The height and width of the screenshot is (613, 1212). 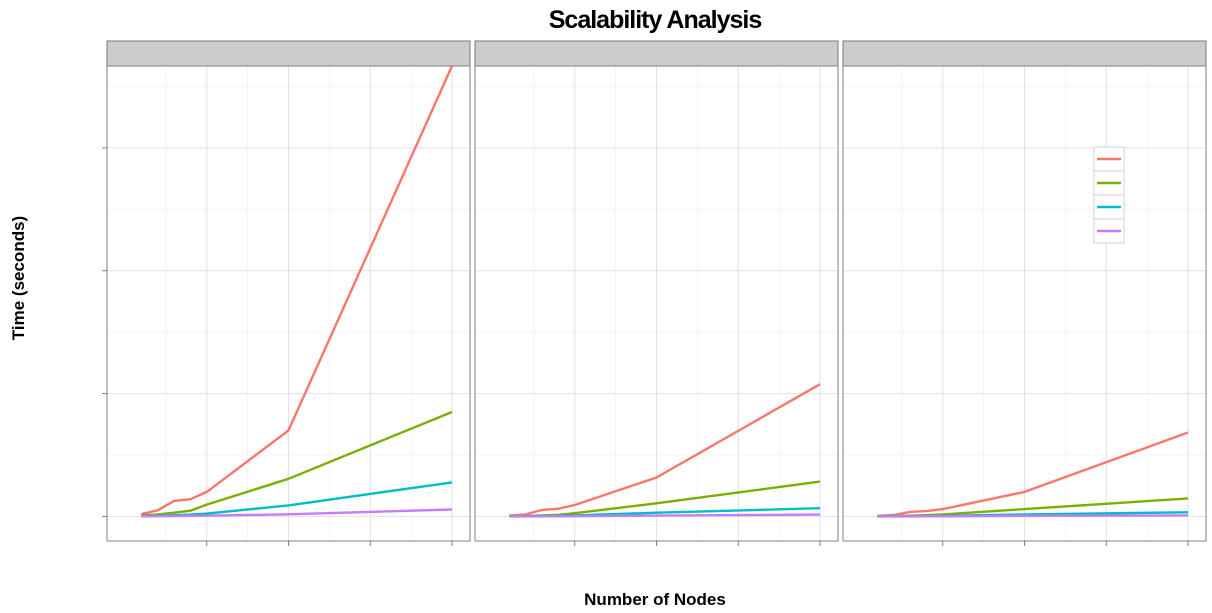 I want to click on legend, so click(x=1109, y=195).